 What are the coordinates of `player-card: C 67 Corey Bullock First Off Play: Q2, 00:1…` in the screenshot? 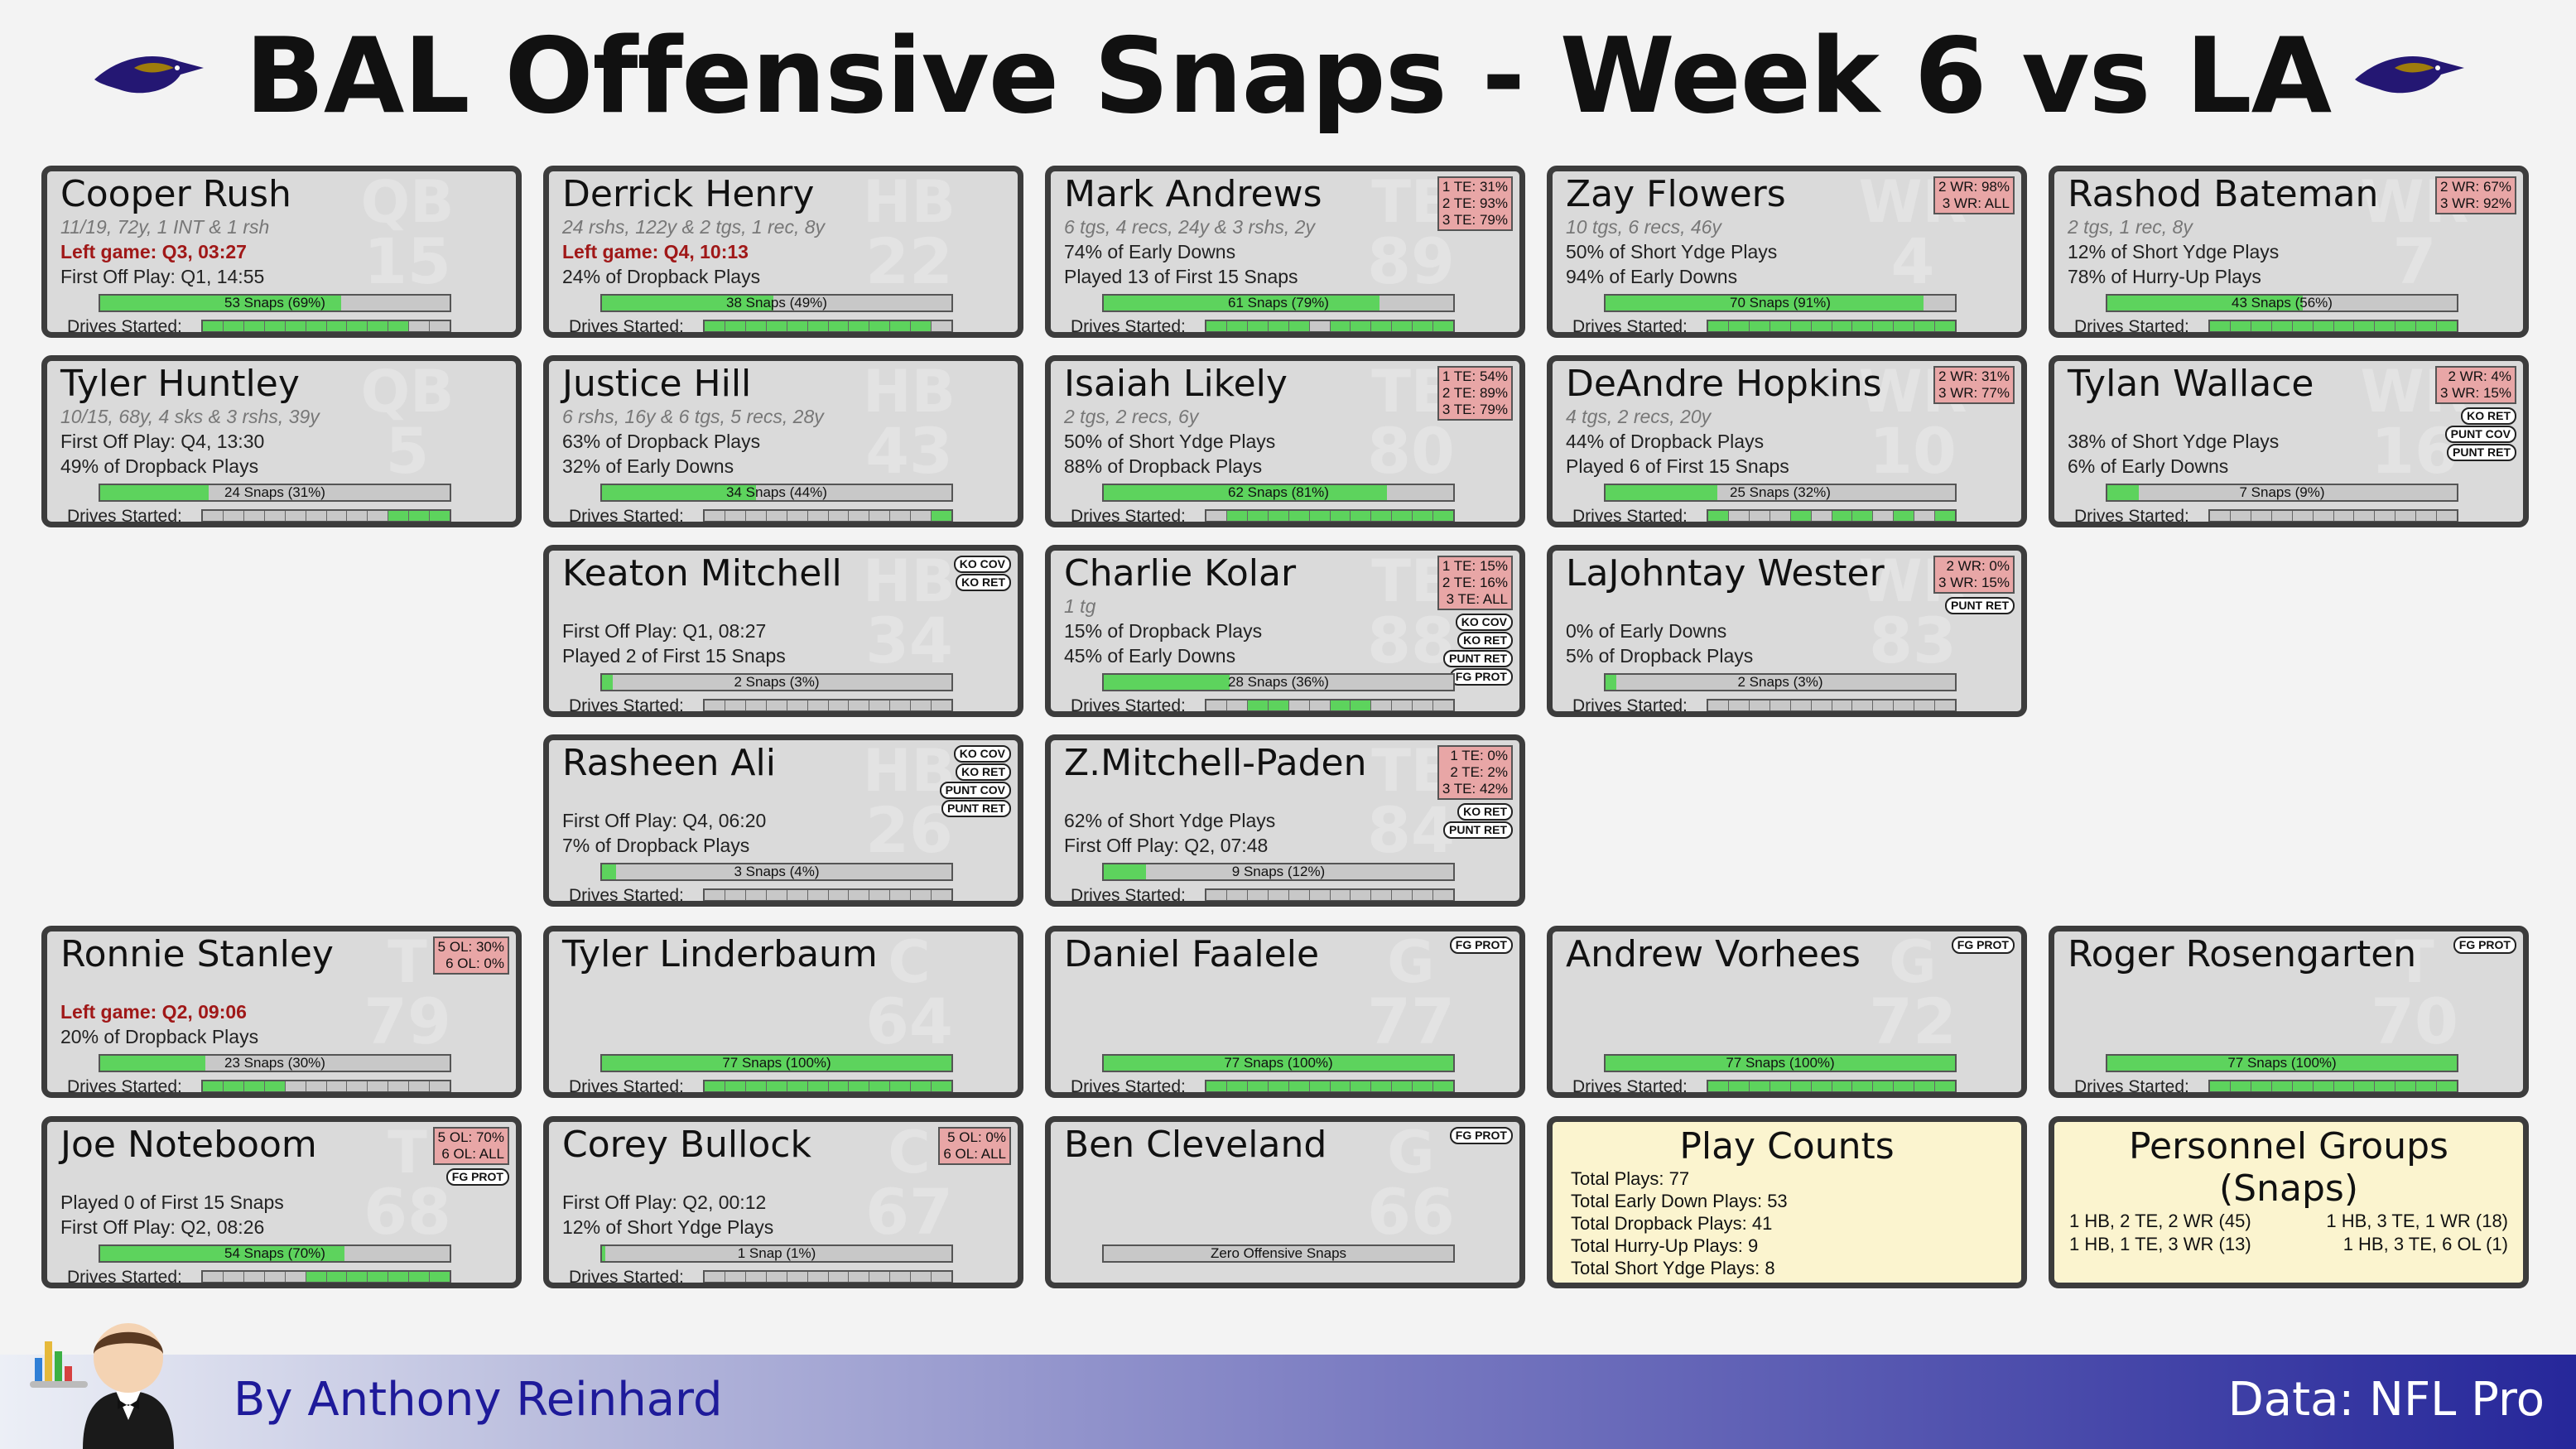 It's located at (783, 1202).